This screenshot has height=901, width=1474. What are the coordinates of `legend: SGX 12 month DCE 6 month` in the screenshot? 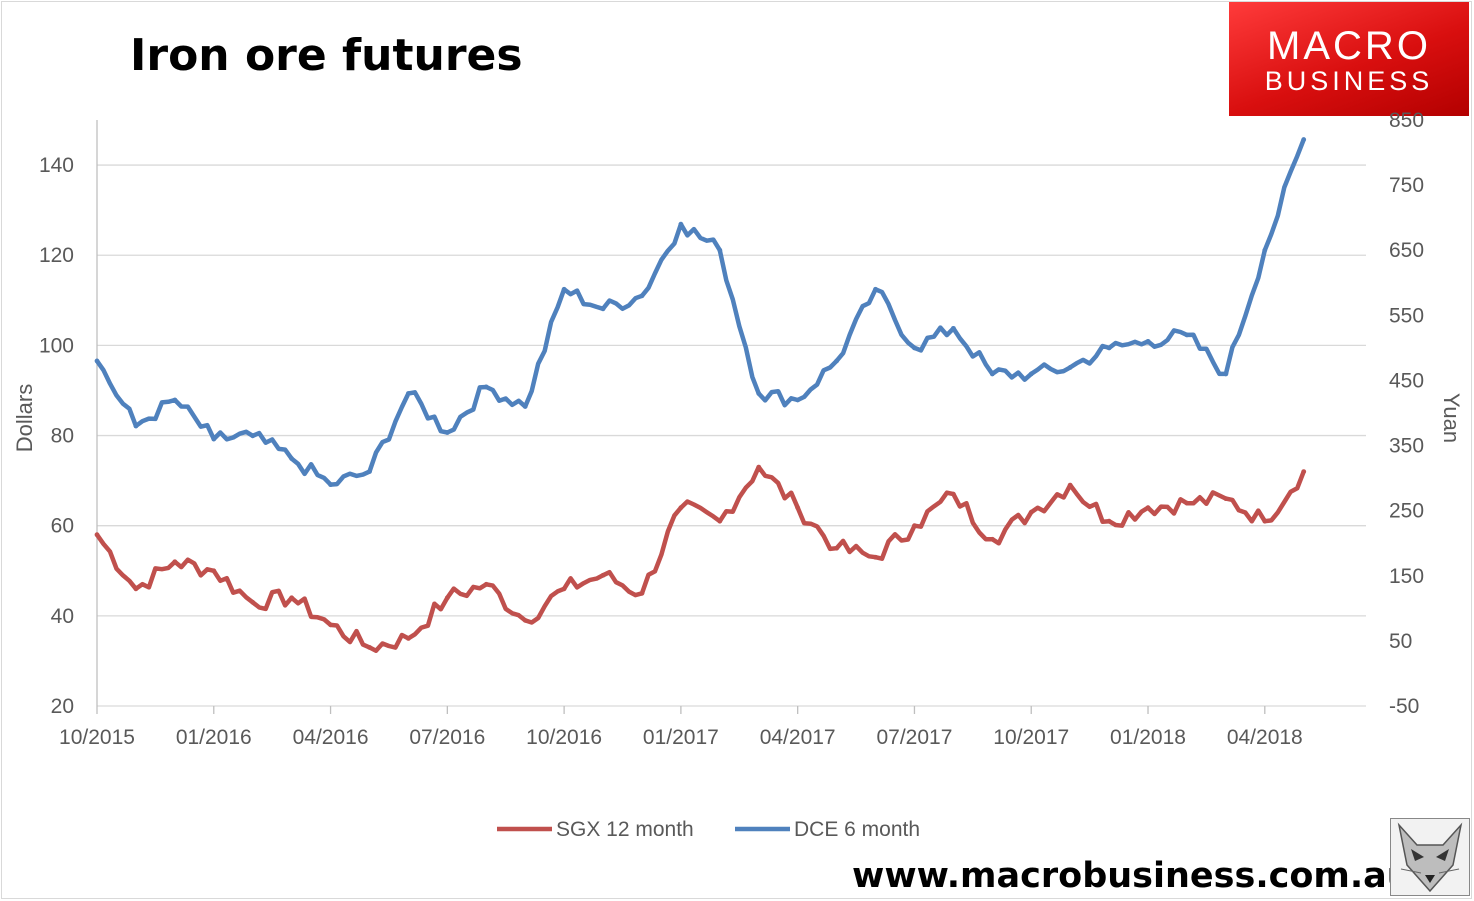 It's located at (708, 829).